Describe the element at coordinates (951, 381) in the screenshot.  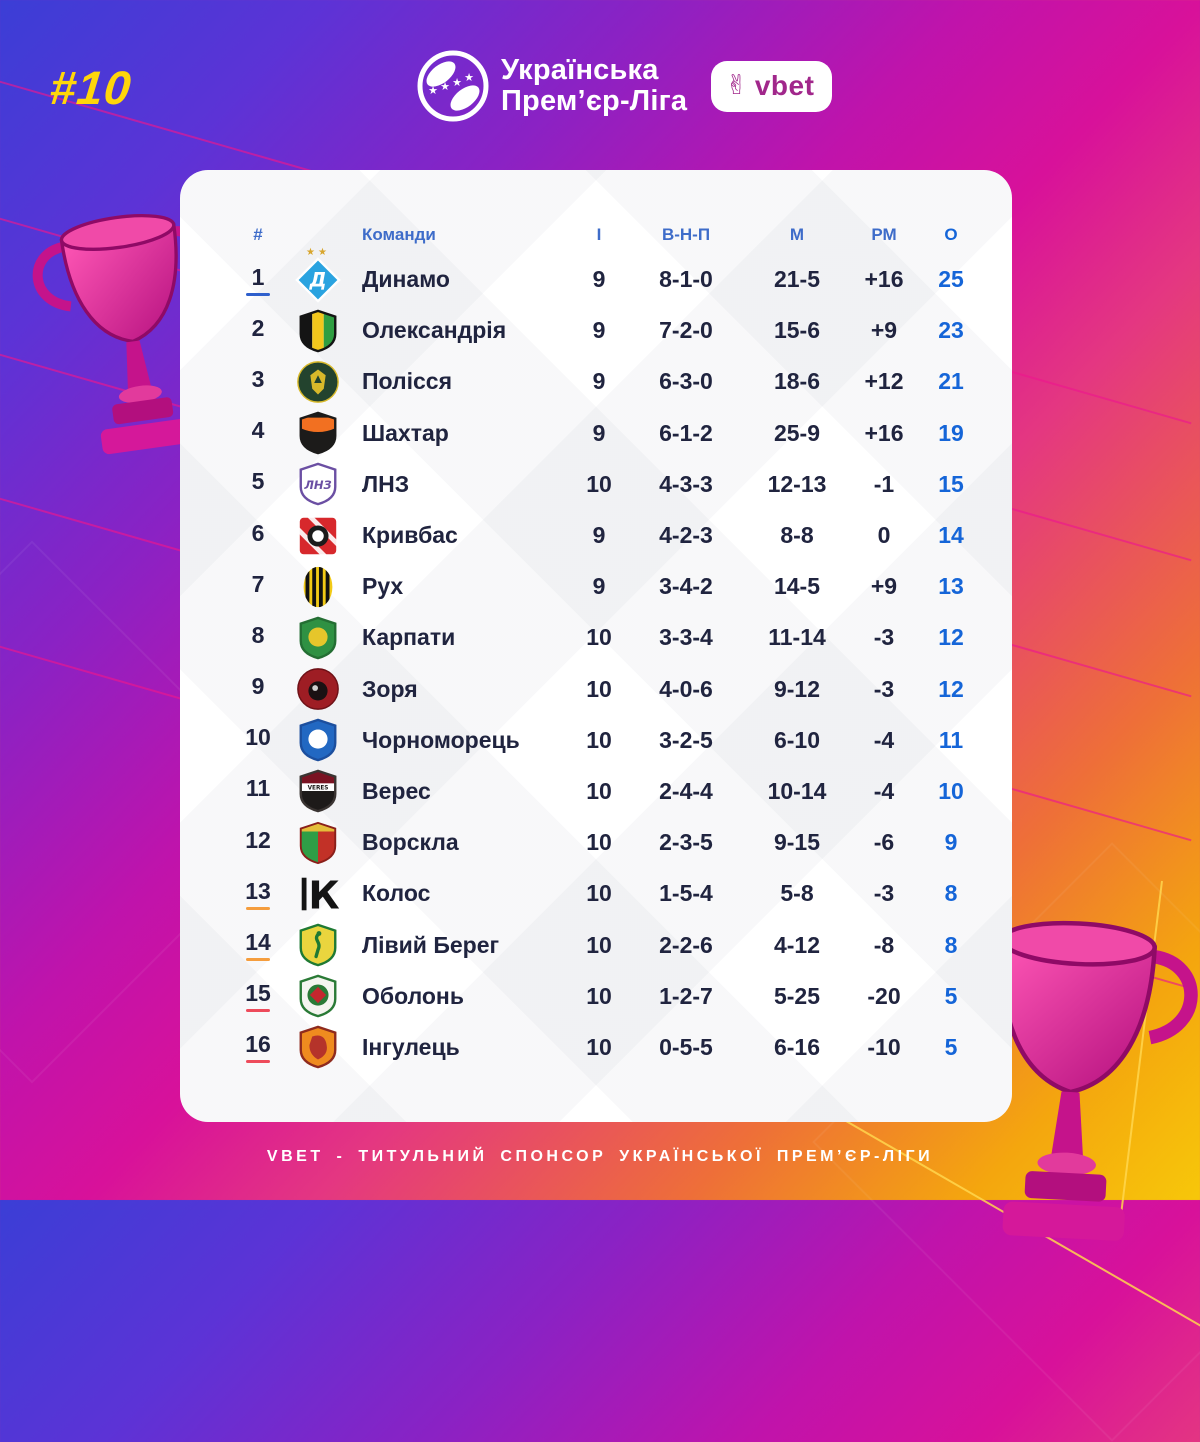
I see `team-points: 21` at that location.